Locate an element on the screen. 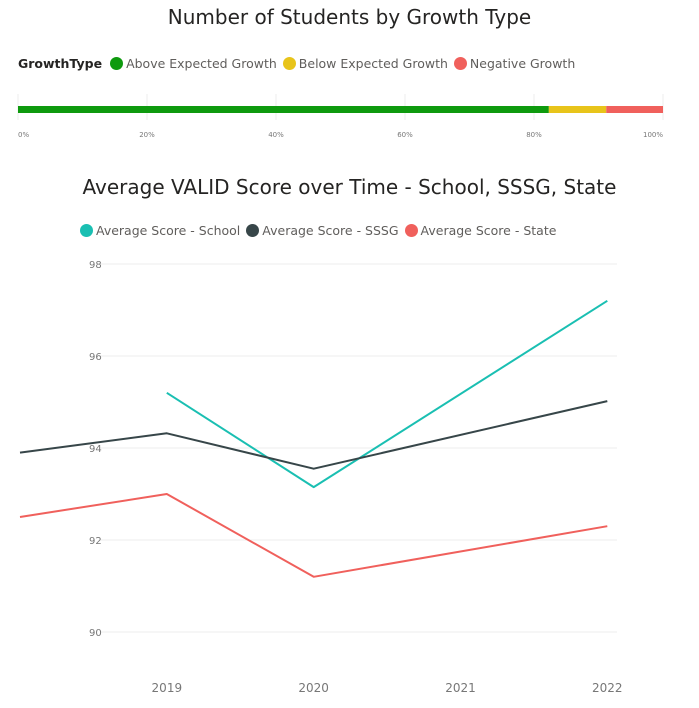 This screenshot has height=708, width=699. legend-item-sssg: Average Score - SSSG is located at coordinates (322, 230).